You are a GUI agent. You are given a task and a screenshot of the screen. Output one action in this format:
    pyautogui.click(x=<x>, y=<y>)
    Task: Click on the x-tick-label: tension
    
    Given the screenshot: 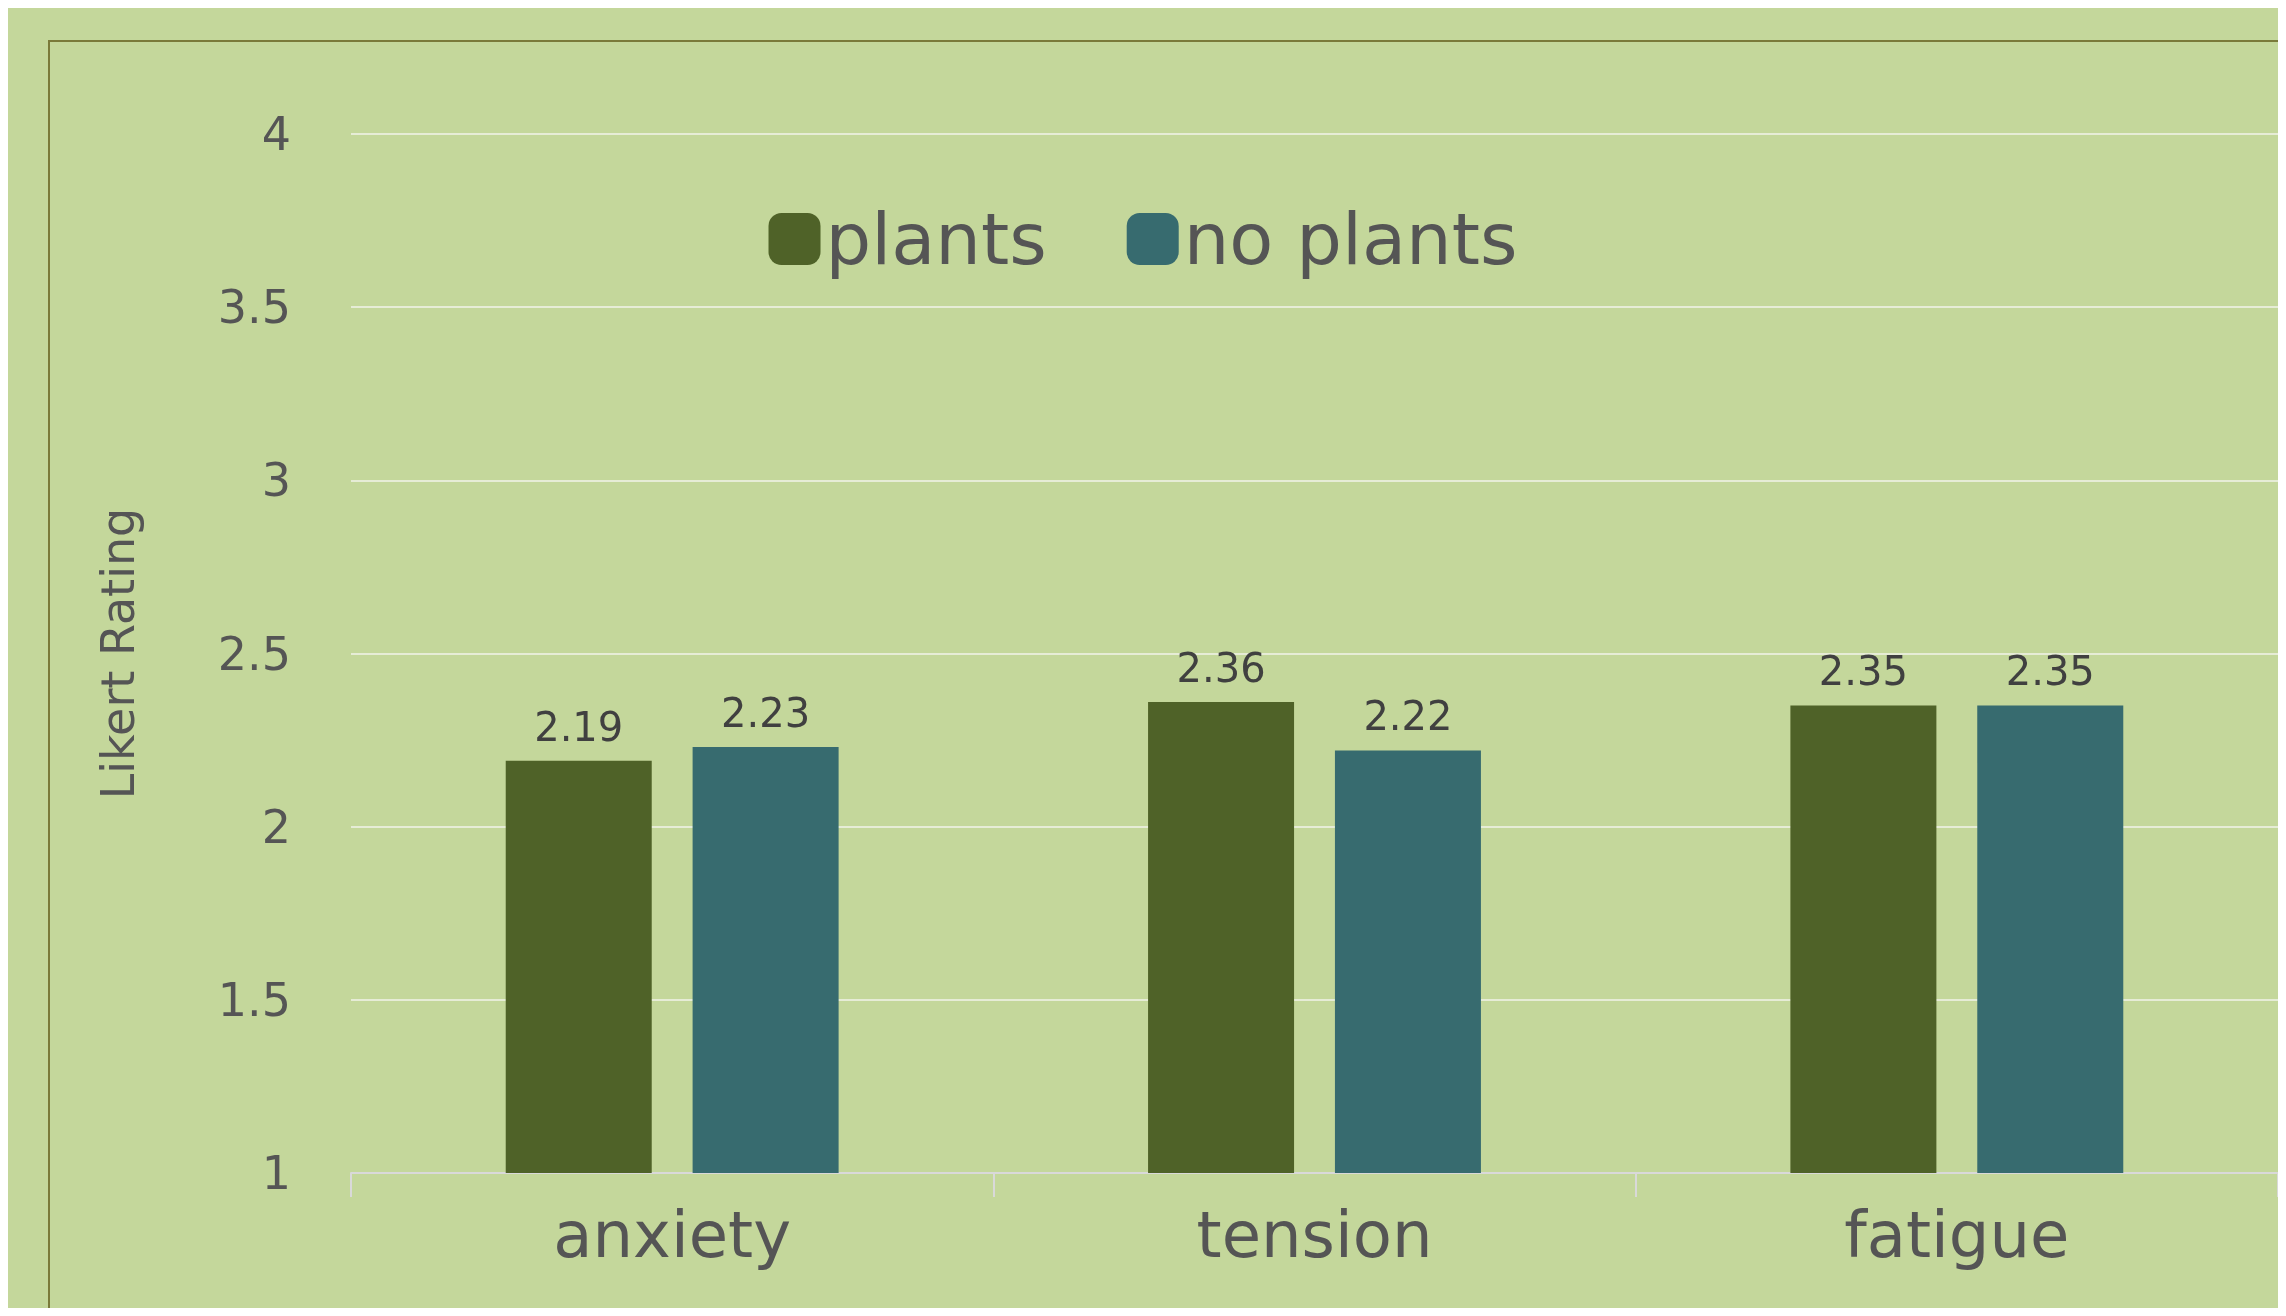 What is the action you would take?
    pyautogui.click(x=1314, y=1235)
    